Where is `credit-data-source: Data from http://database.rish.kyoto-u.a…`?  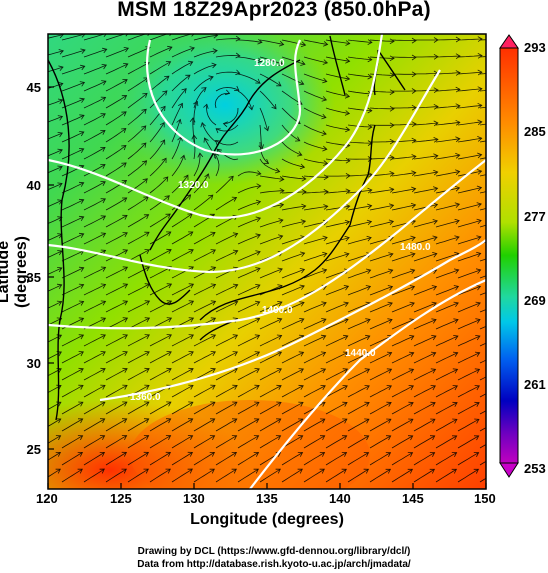
credit-data-source: Data from http://database.rish.kyoto-u.a… is located at coordinates (274, 564).